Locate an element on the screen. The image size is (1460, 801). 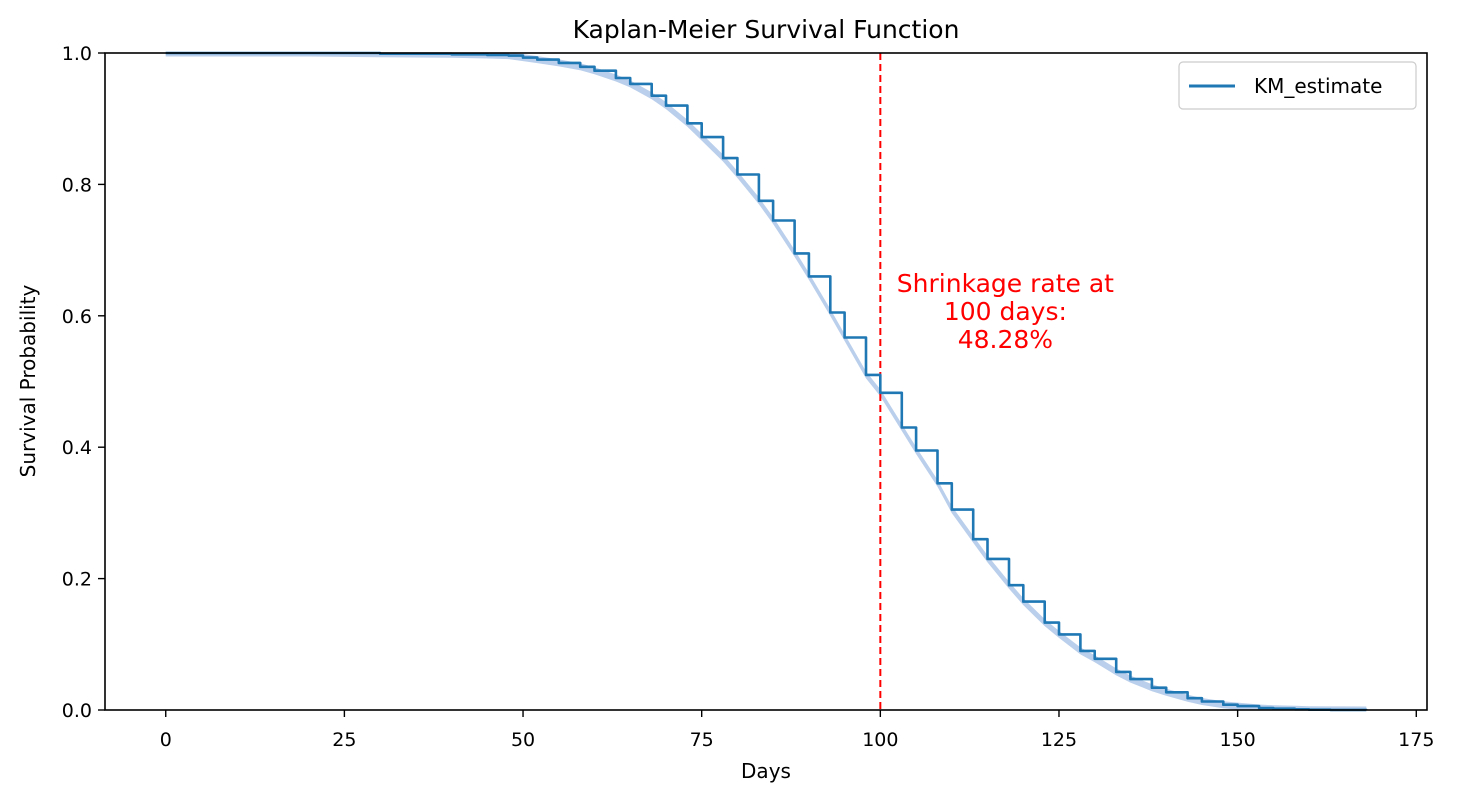
x-axis-label: Days is located at coordinates (766, 771).